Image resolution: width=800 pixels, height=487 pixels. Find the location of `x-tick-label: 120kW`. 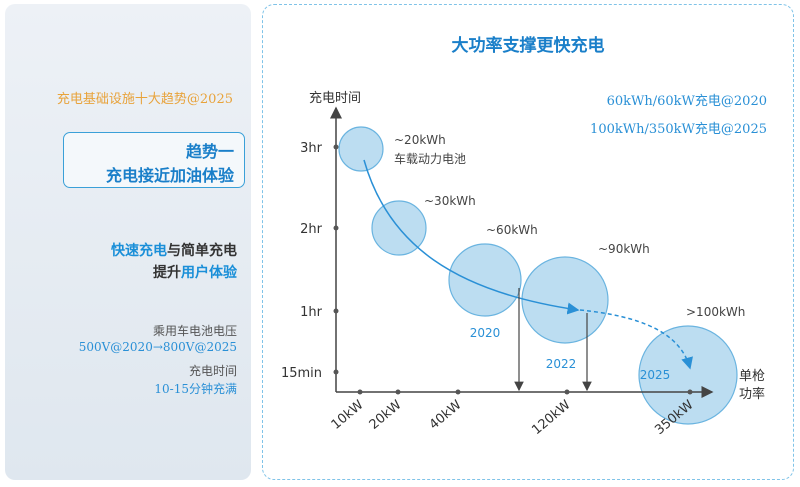

x-tick-label: 120kW is located at coordinates (551, 417).